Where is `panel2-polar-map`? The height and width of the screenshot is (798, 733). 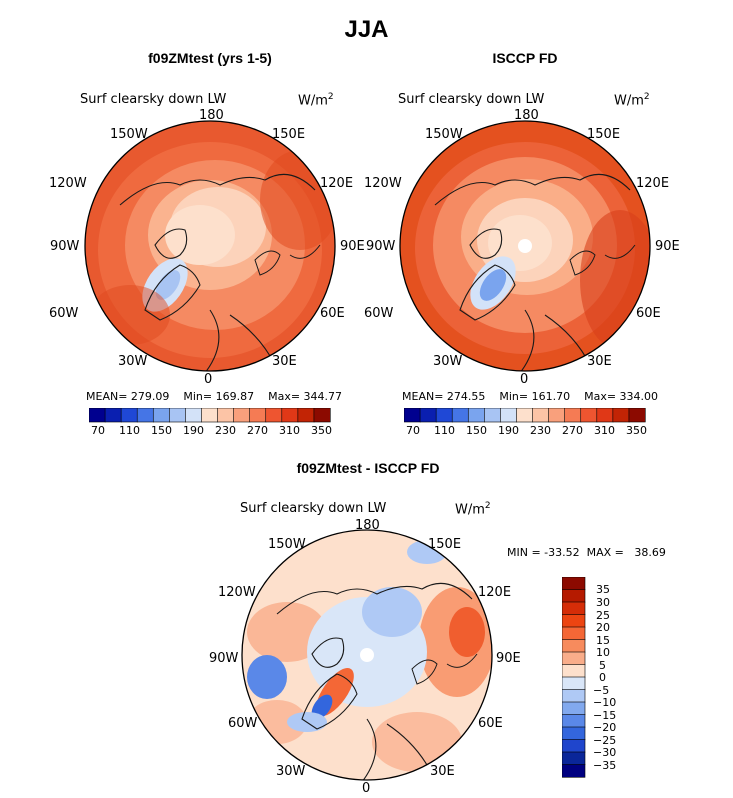
panel2-polar-map is located at coordinates (525, 246).